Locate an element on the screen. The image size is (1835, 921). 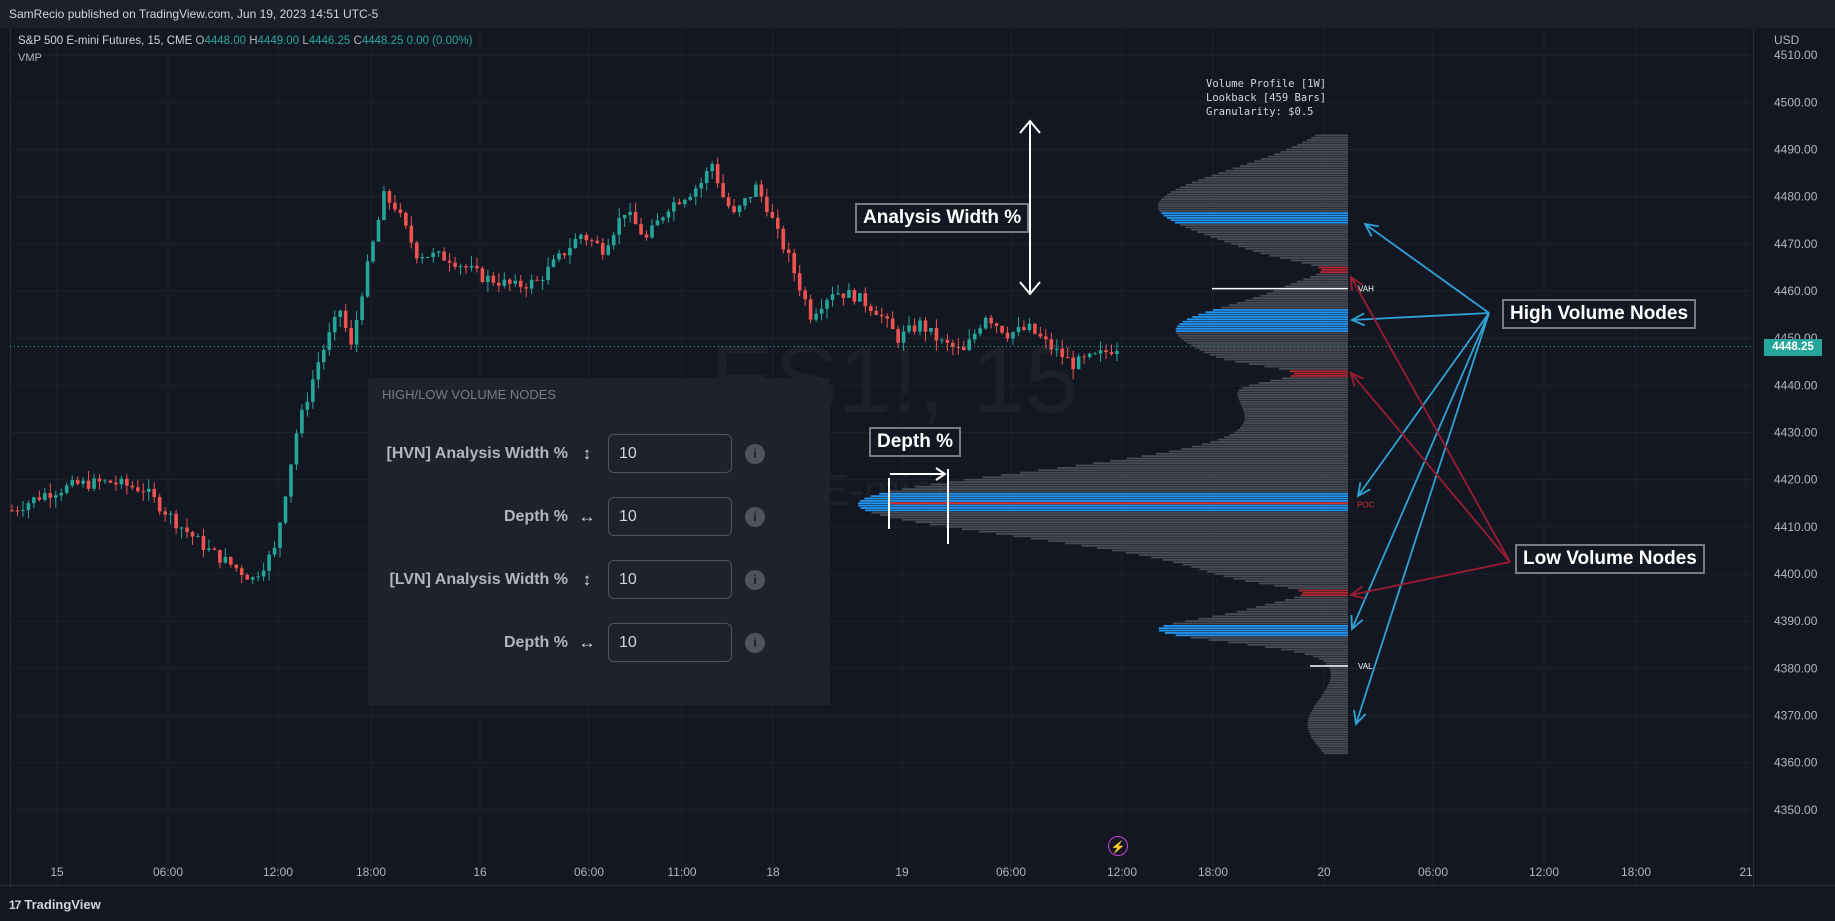
price-tick-label: 4480.00 is located at coordinates (1796, 197).